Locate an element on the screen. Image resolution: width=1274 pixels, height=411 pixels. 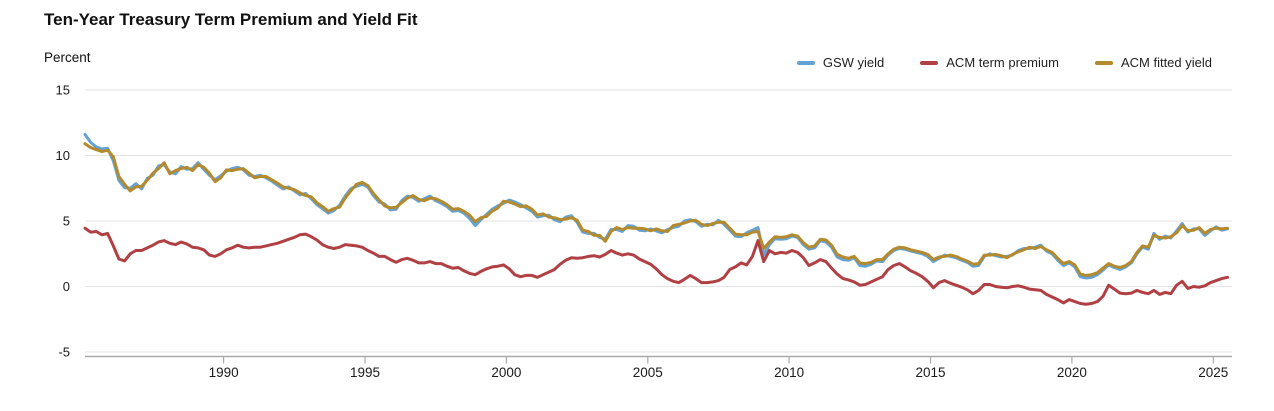
acm-term-premium-swatch-icon is located at coordinates (929, 62).